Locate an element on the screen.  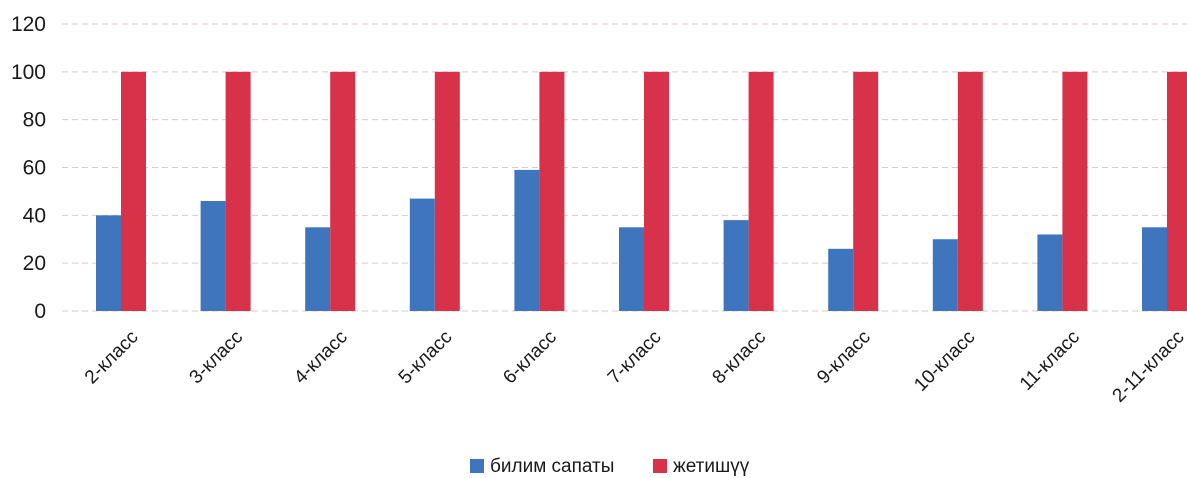
y-tick-label: 0 is located at coordinates (40, 311).